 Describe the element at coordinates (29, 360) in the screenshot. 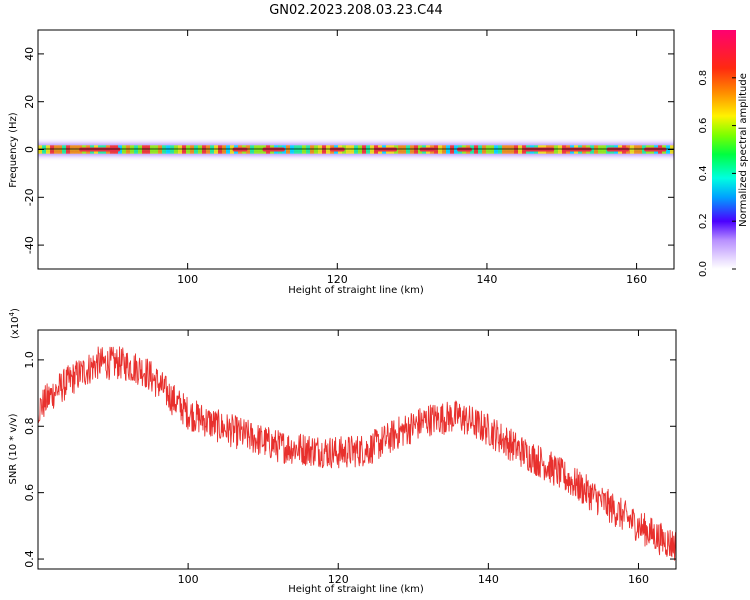

I see `y-tick-label: 1.0` at that location.